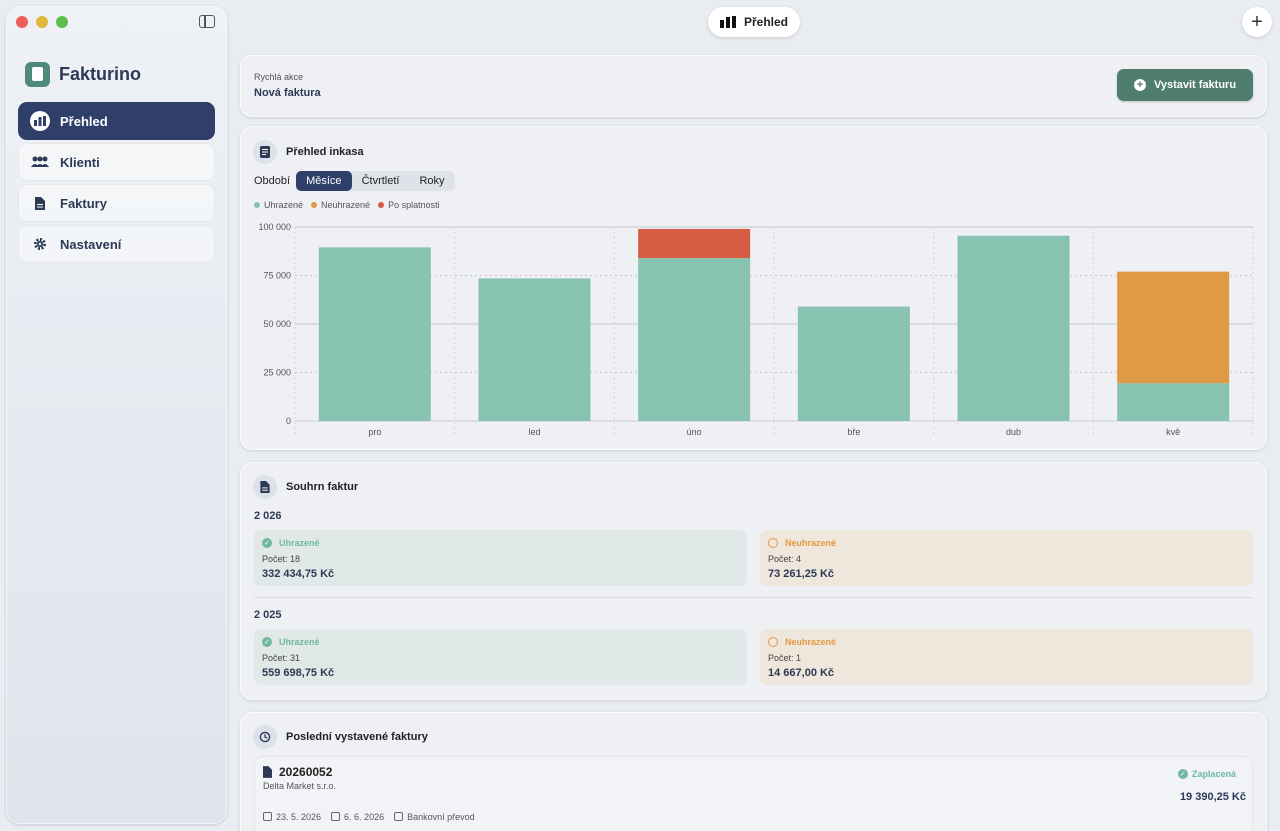  What do you see at coordinates (753, 597) in the screenshot?
I see `divider` at bounding box center [753, 597].